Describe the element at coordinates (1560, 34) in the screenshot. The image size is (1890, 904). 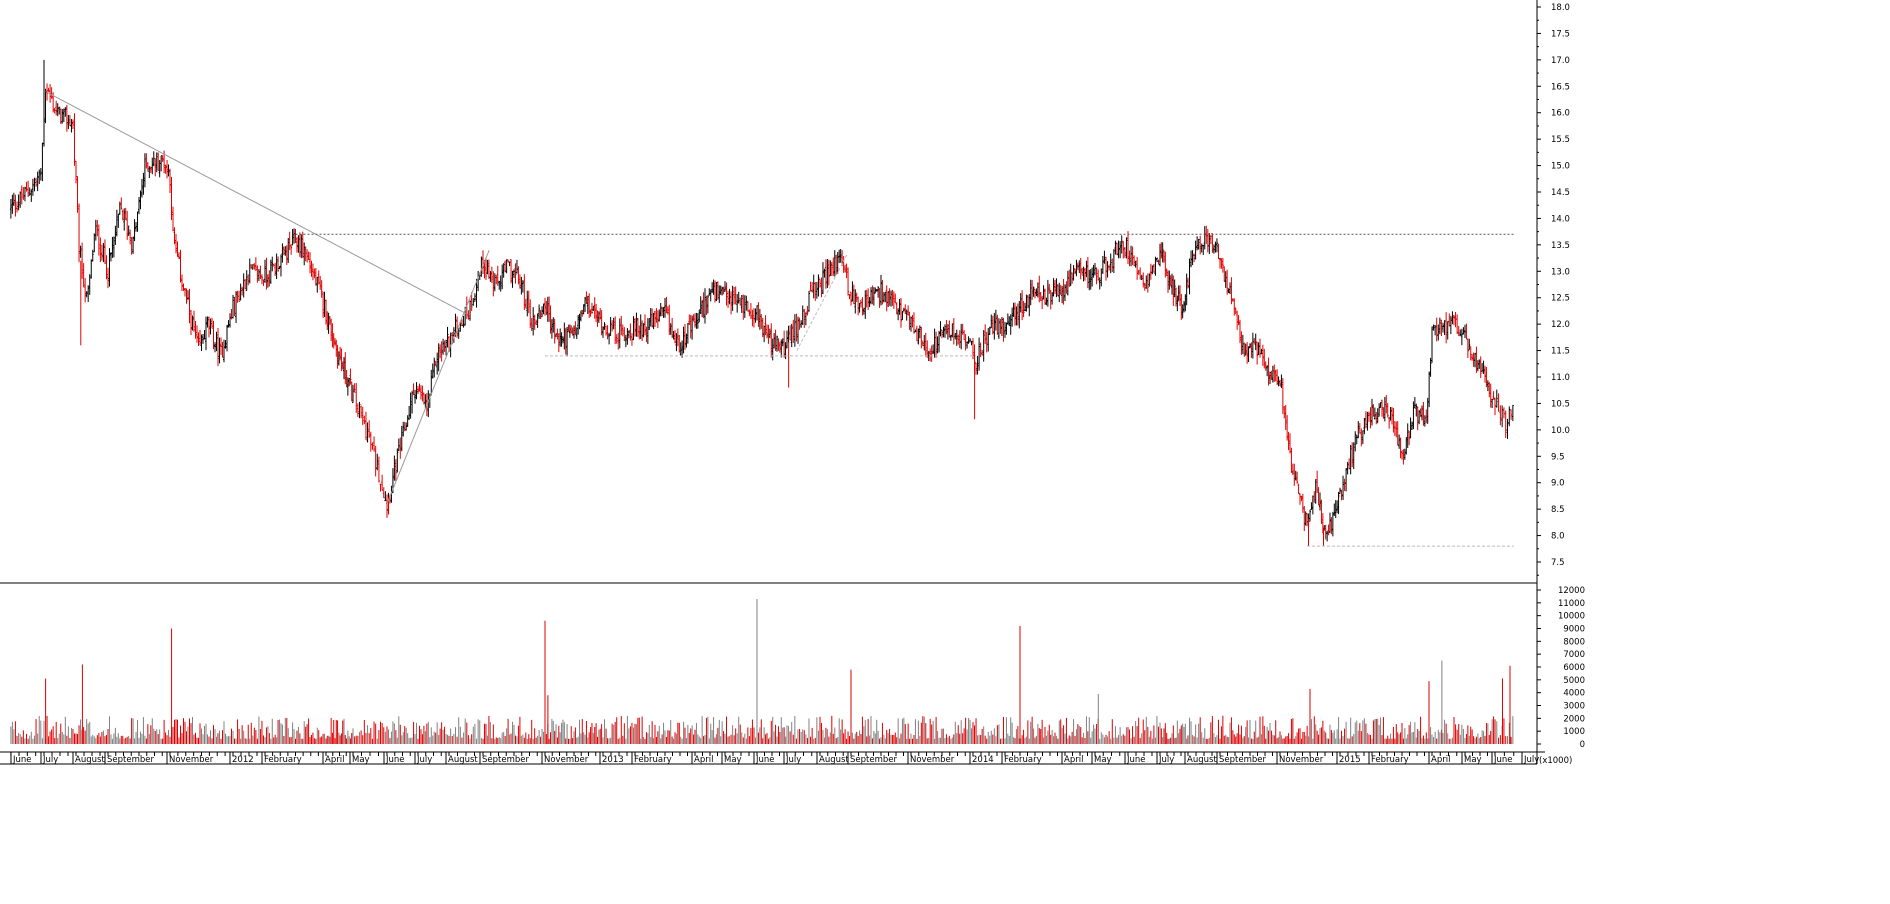
I see `price-y-tick-label: 17.5` at that location.